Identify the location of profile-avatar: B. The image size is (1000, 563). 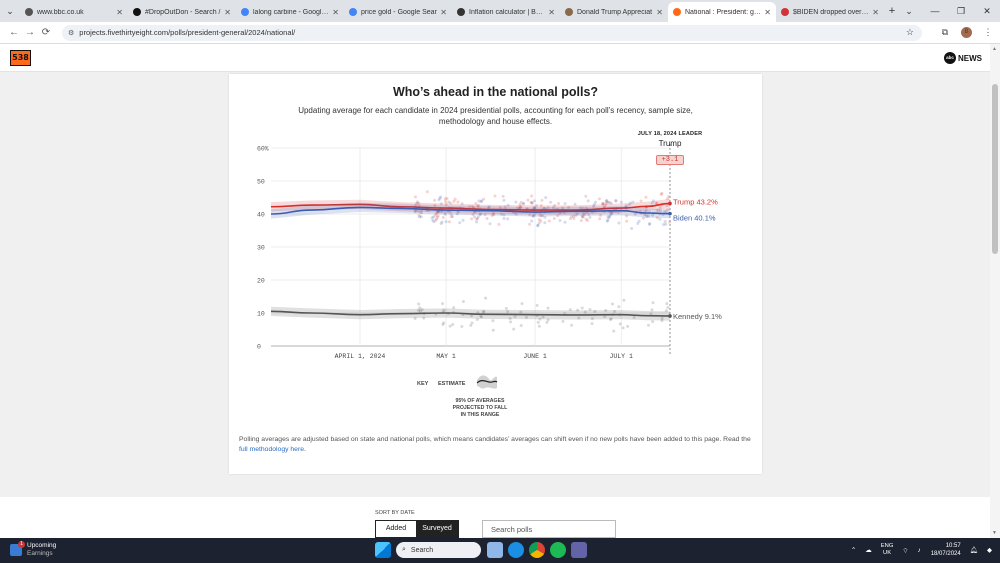
(966, 32).